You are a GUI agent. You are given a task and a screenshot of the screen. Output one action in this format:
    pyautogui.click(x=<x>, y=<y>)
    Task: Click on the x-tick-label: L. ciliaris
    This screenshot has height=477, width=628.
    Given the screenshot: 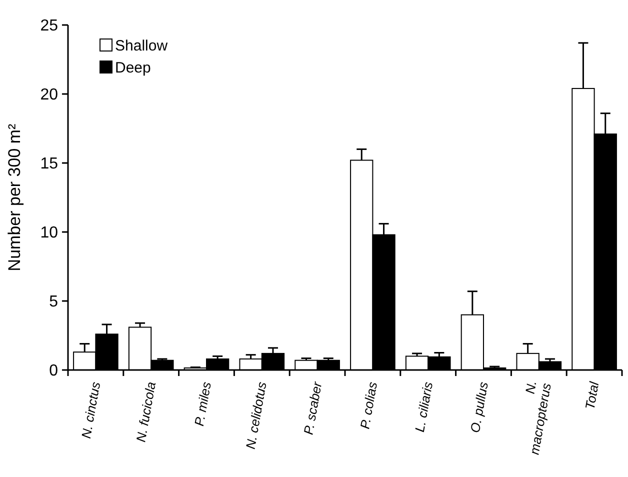 What is the action you would take?
    pyautogui.click(x=424, y=407)
    